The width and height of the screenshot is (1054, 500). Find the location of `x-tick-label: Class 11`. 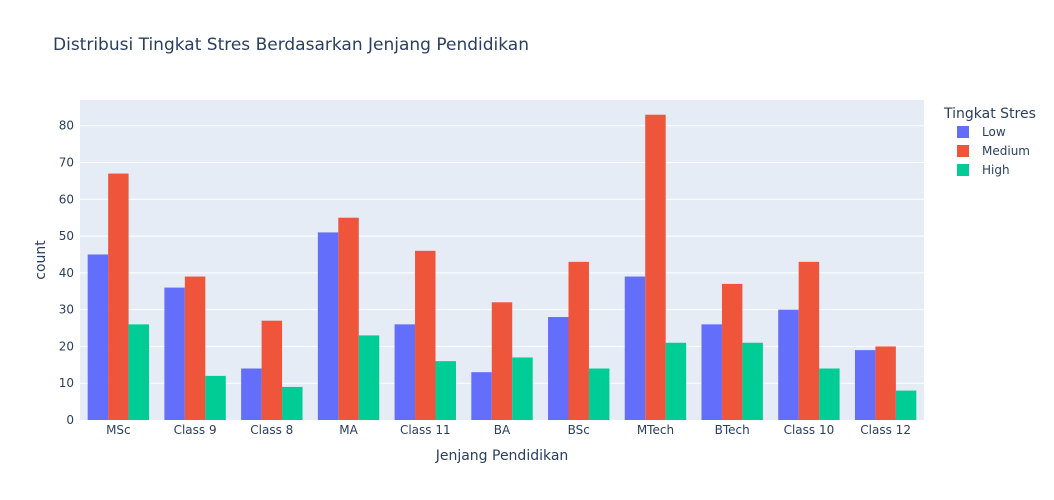

x-tick-label: Class 11 is located at coordinates (425, 430).